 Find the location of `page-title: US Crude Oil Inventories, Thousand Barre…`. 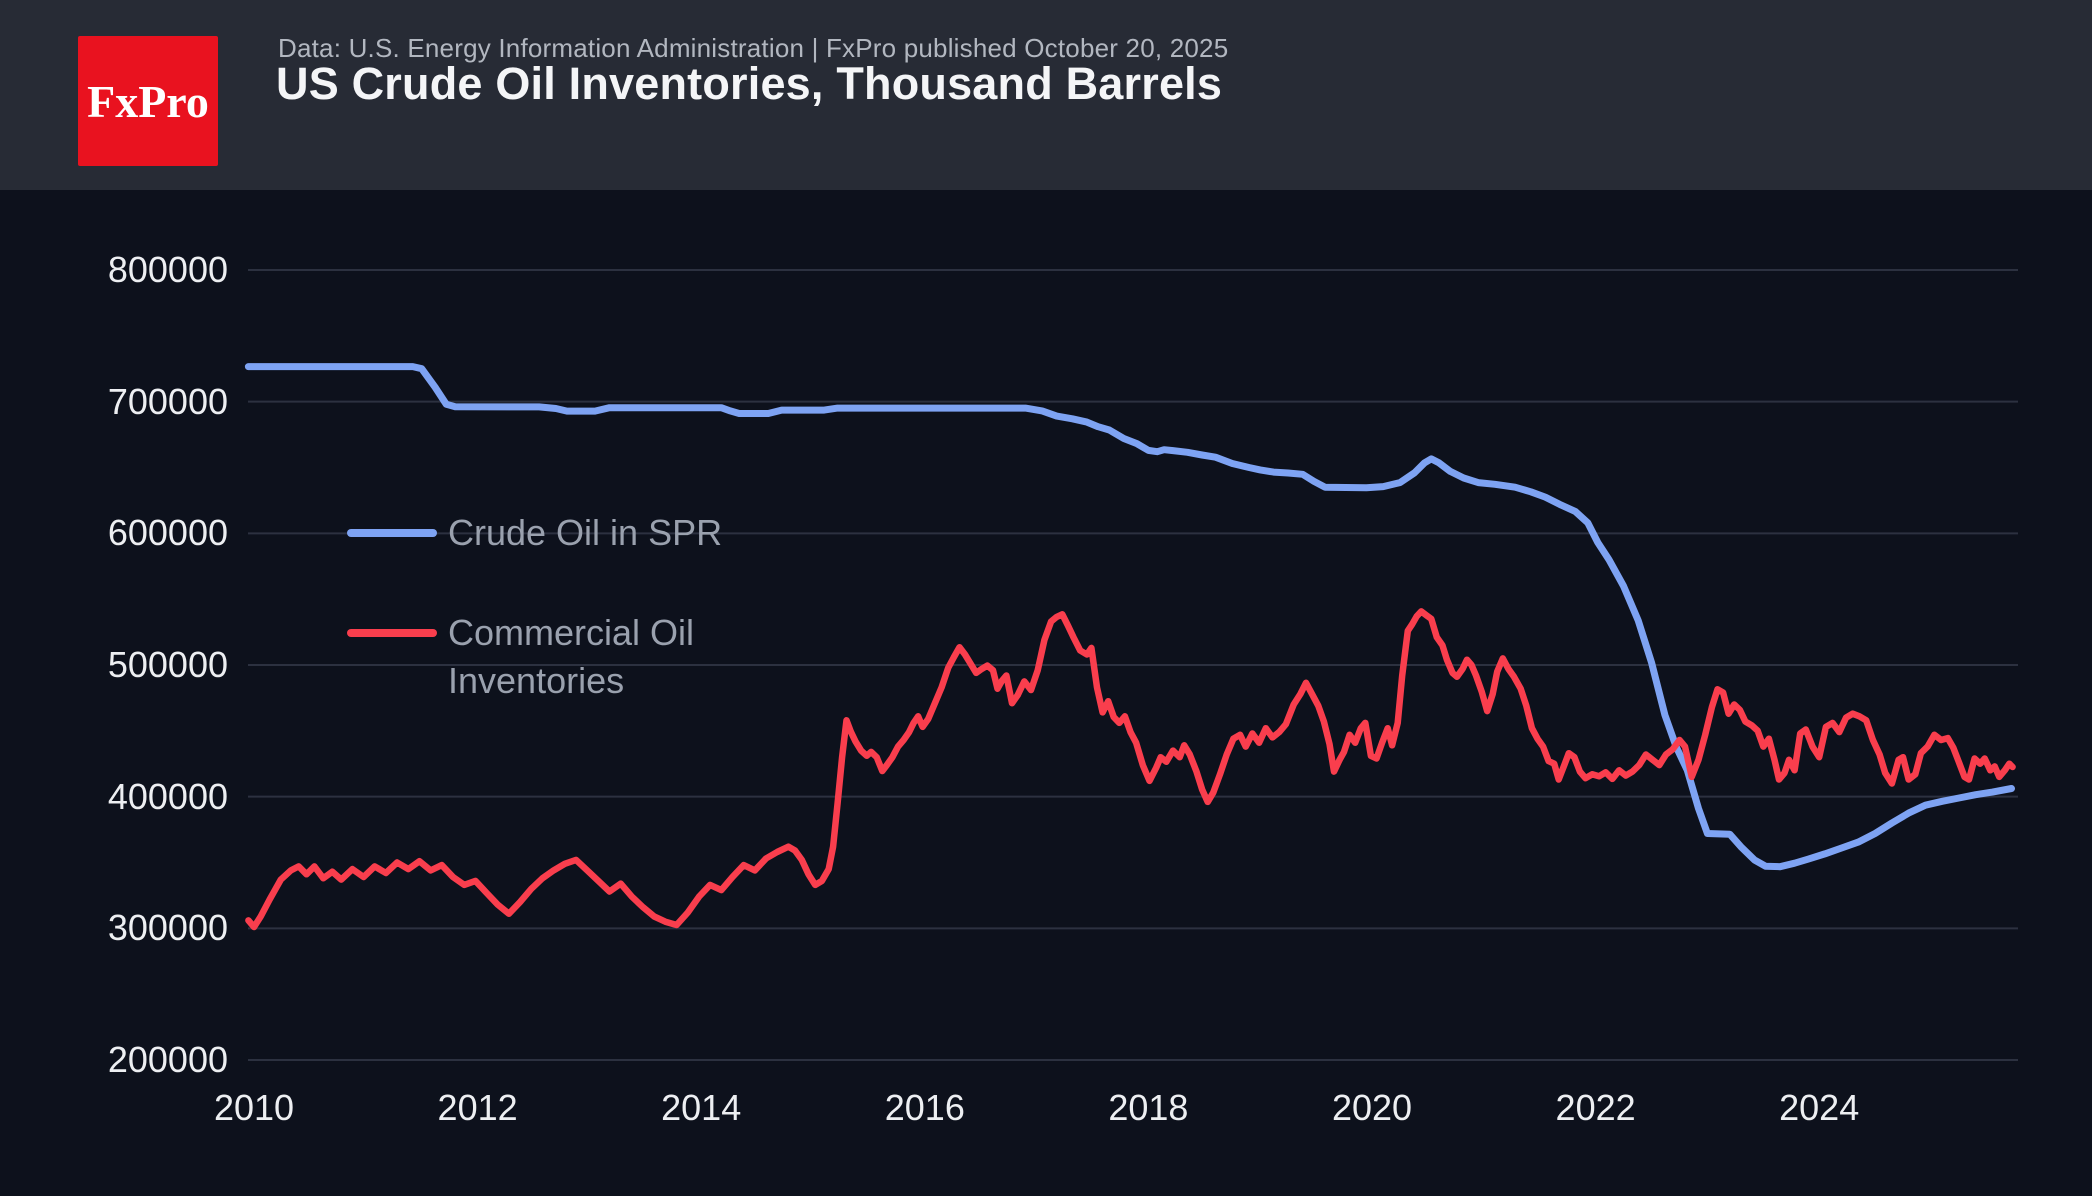

page-title: US Crude Oil Inventories, Thousand Barre… is located at coordinates (749, 83).